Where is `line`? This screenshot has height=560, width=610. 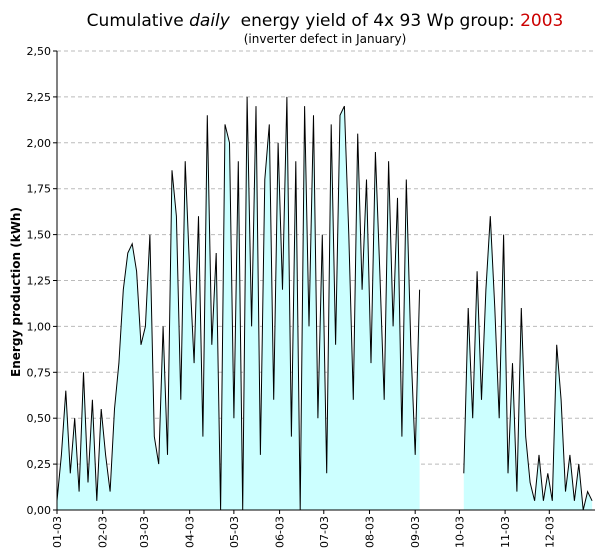
line is located at coordinates (528, 363).